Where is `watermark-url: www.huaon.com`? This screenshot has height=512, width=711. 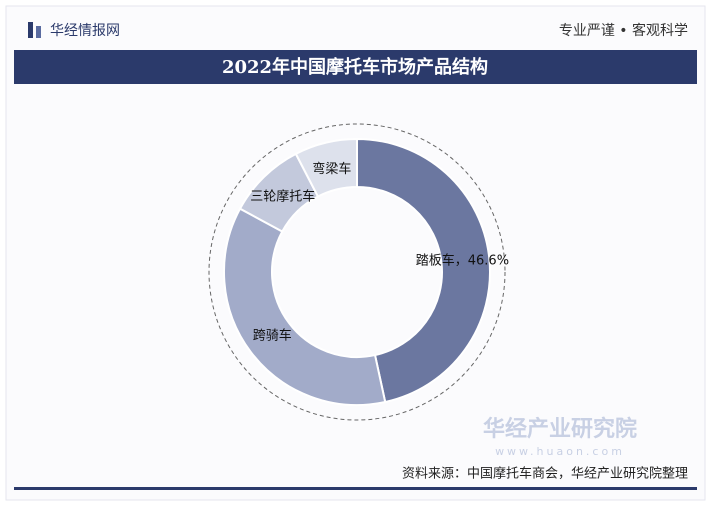 watermark-url: www.huaon.com is located at coordinates (560, 451).